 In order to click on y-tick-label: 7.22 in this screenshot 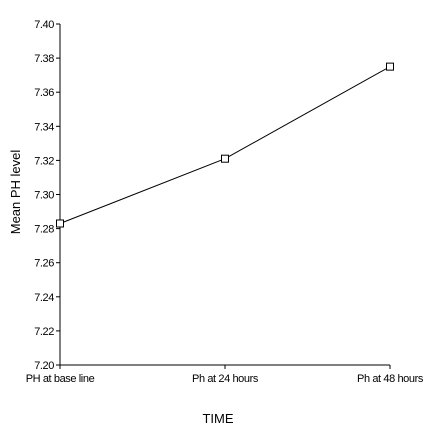, I will do `click(44, 332)`.